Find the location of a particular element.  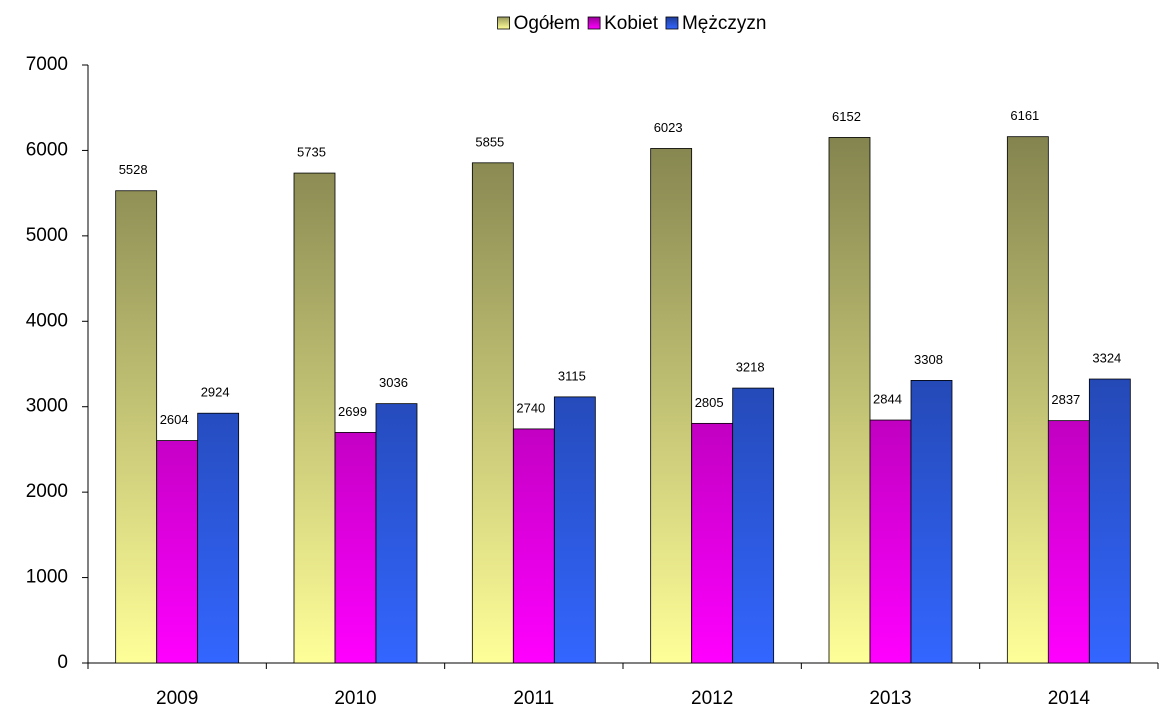

data-label: 3324 is located at coordinates (1106, 357).